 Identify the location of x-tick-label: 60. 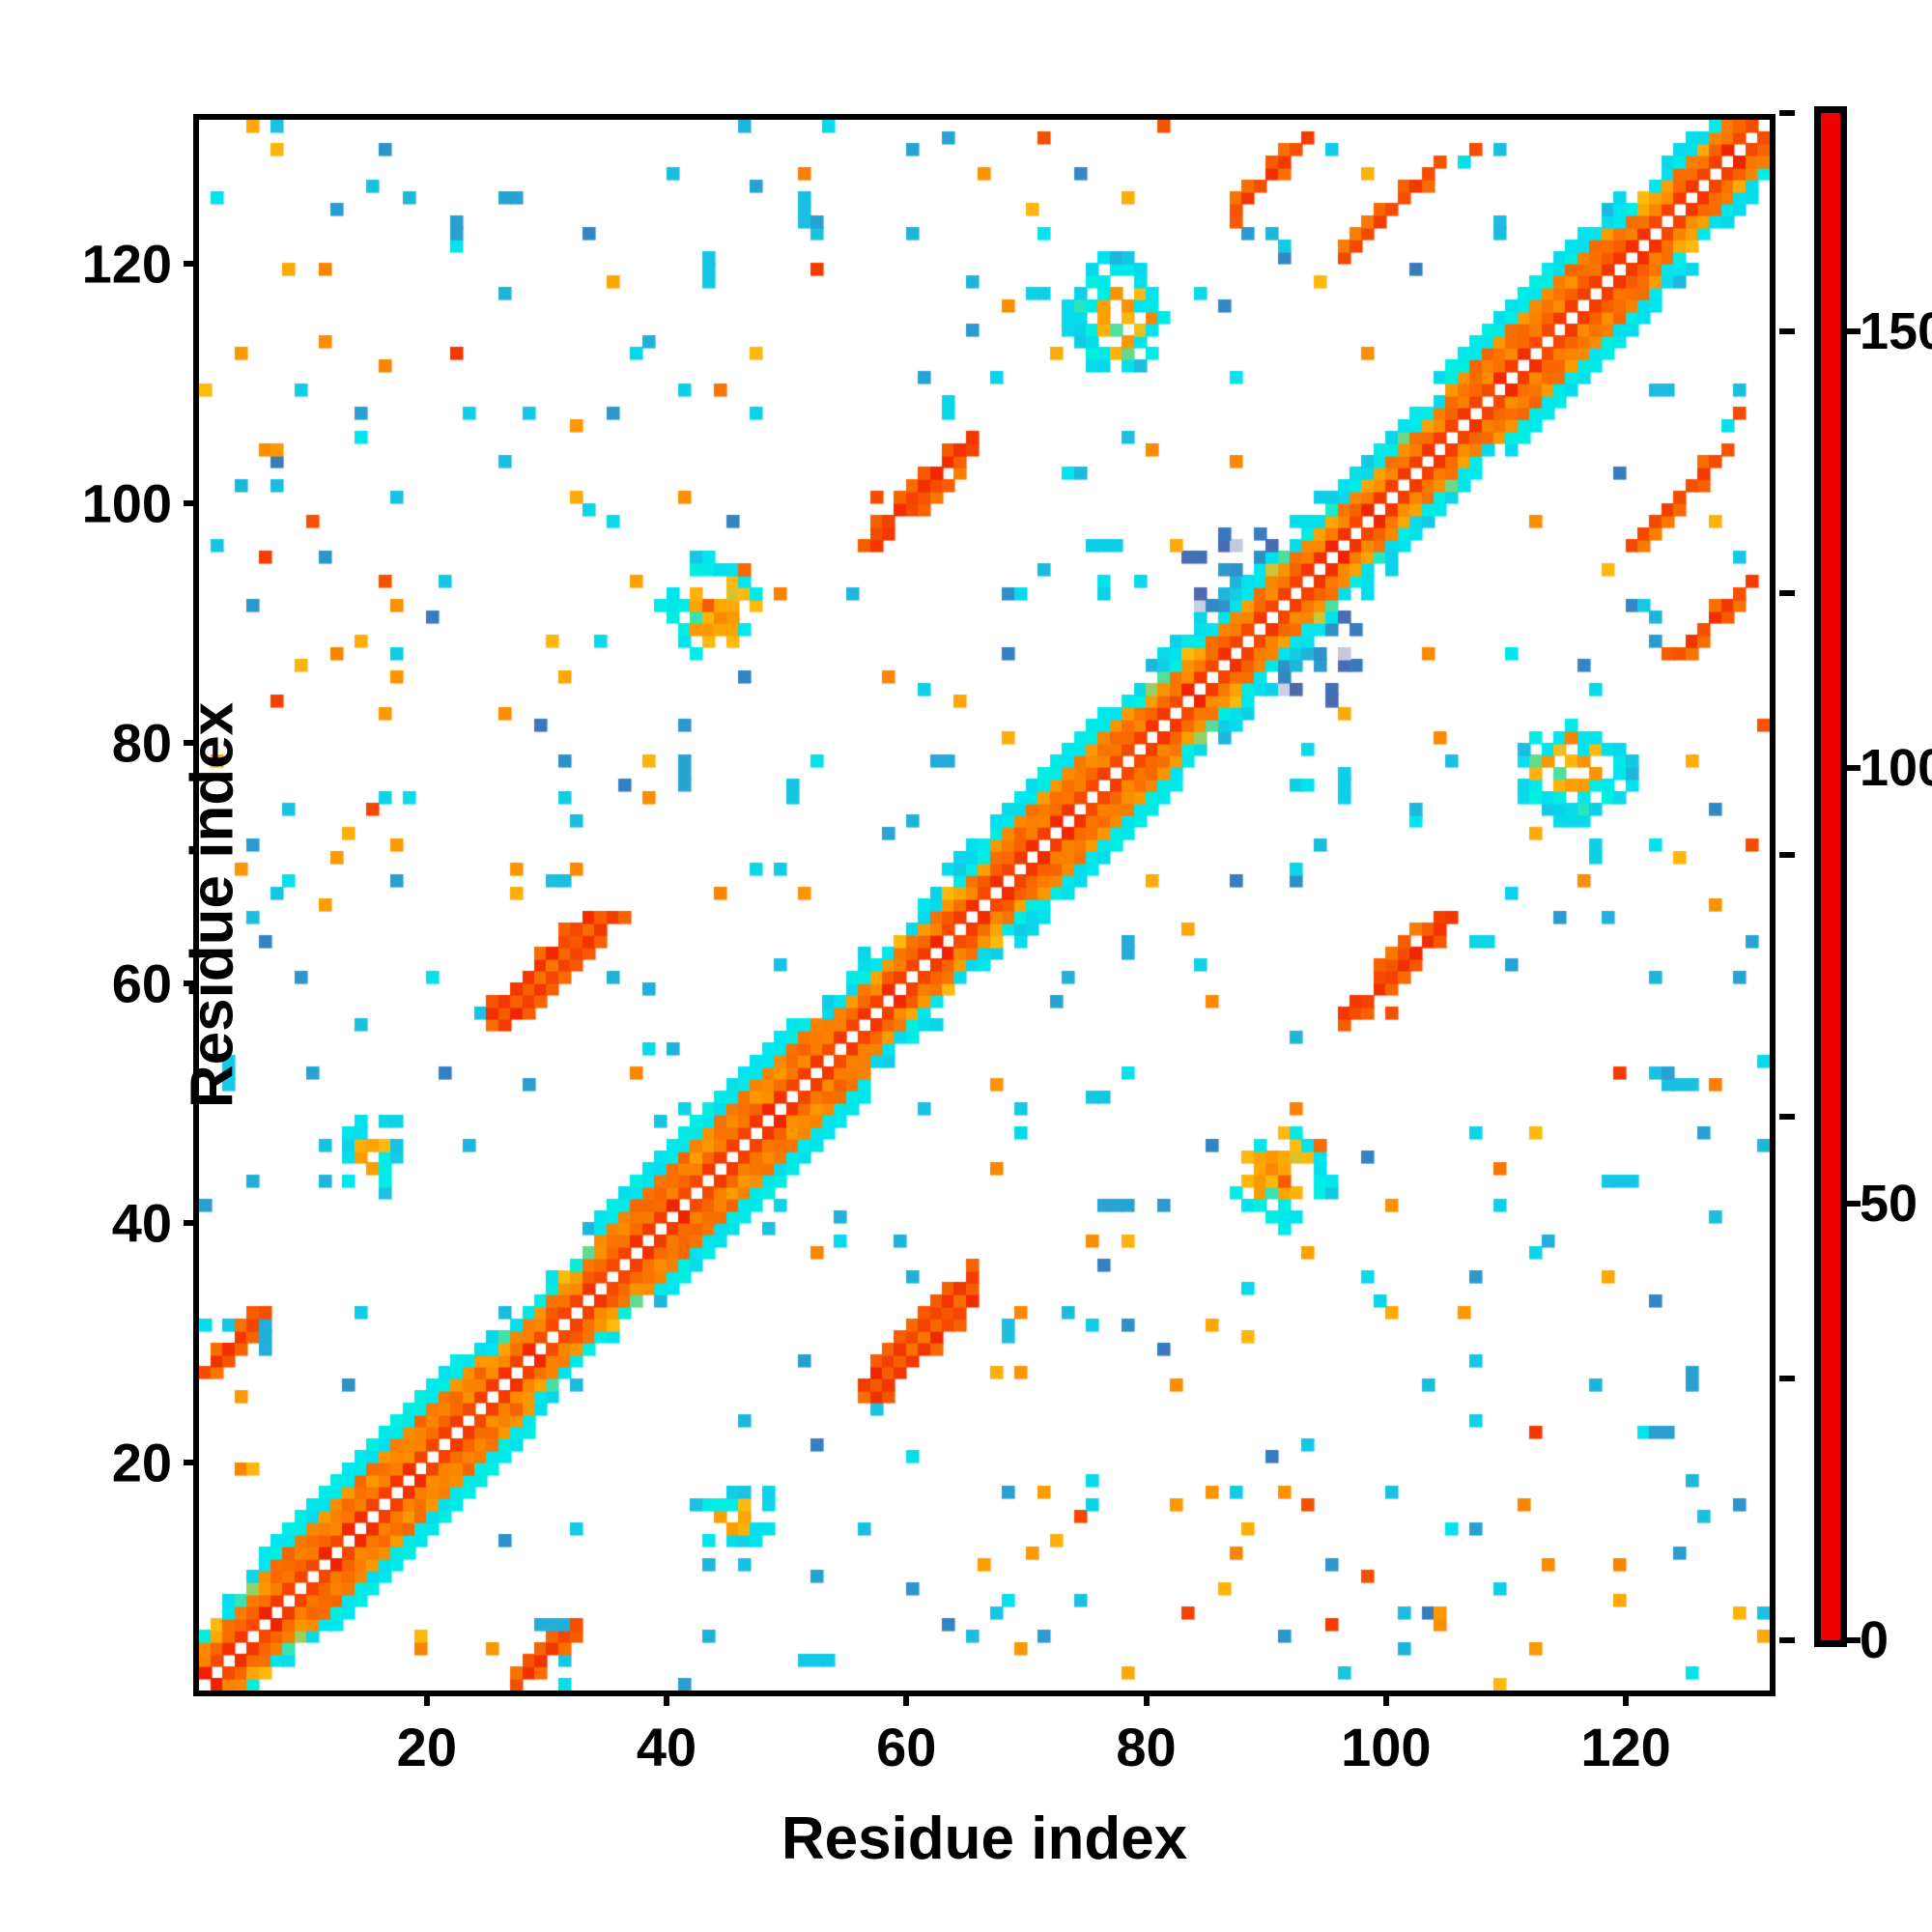
(906, 1747).